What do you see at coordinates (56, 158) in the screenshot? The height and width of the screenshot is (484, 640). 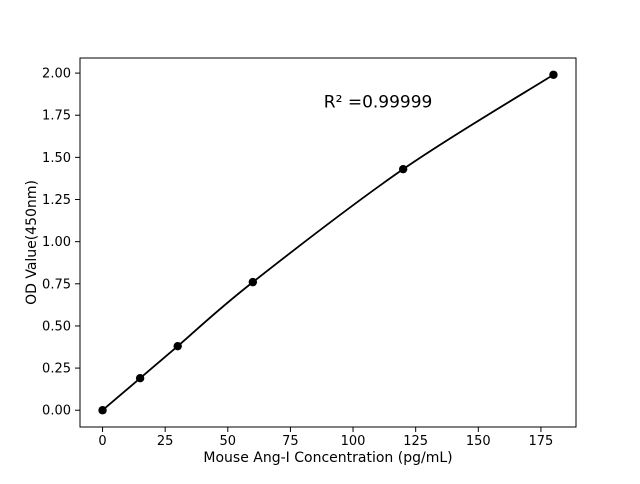 I see `y-tick-label: 1.50` at bounding box center [56, 158].